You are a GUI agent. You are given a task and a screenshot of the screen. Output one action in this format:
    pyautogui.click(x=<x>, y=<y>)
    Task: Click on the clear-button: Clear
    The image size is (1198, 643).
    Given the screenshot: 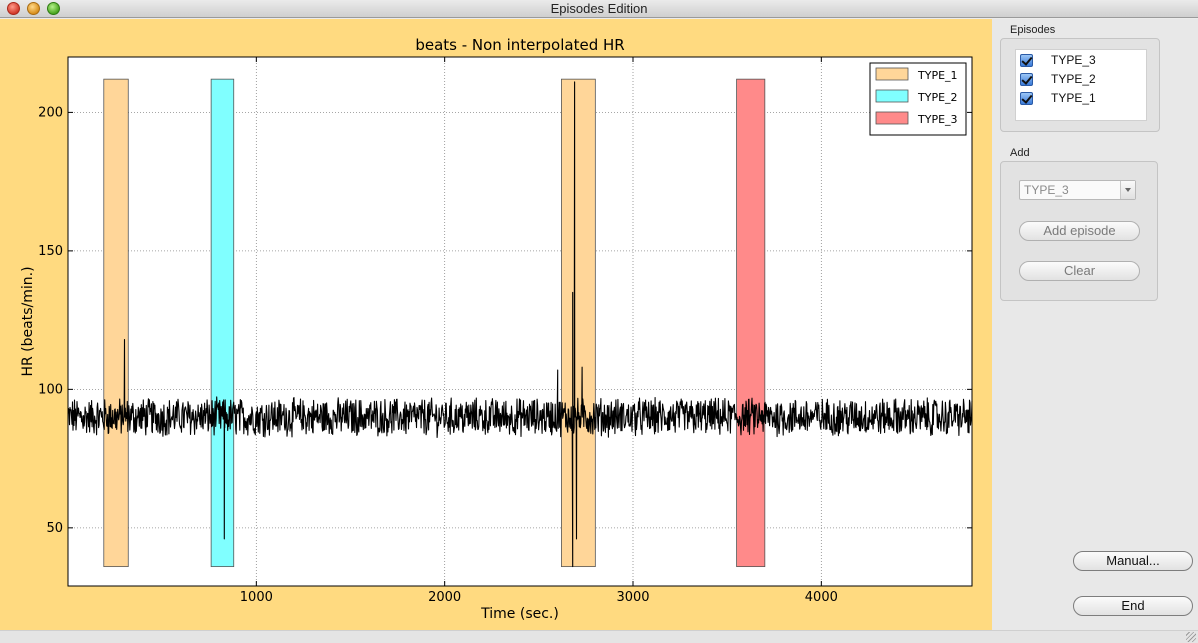 What is the action you would take?
    pyautogui.click(x=1079, y=271)
    